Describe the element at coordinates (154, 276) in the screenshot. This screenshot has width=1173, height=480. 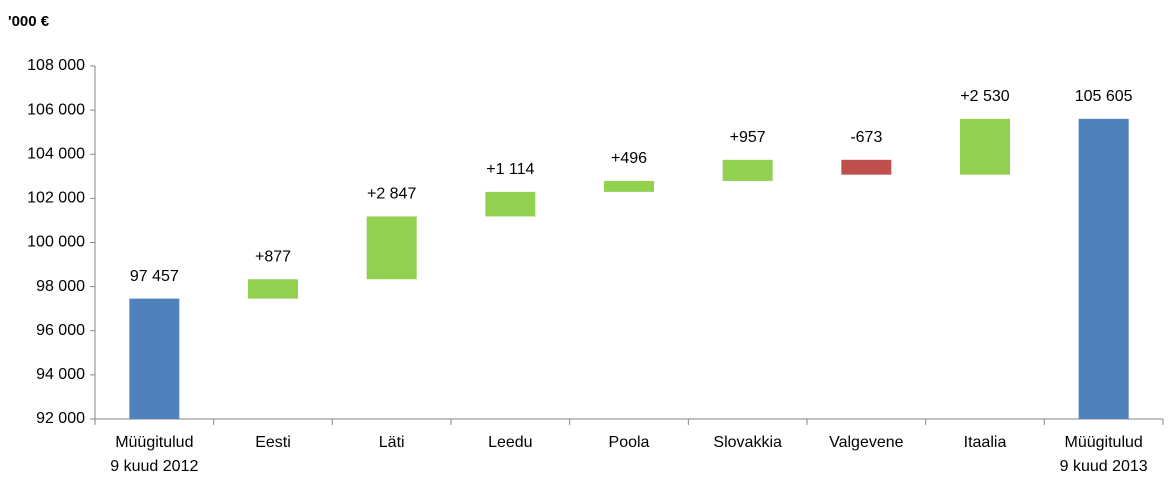
I see `data-label: 97 457` at that location.